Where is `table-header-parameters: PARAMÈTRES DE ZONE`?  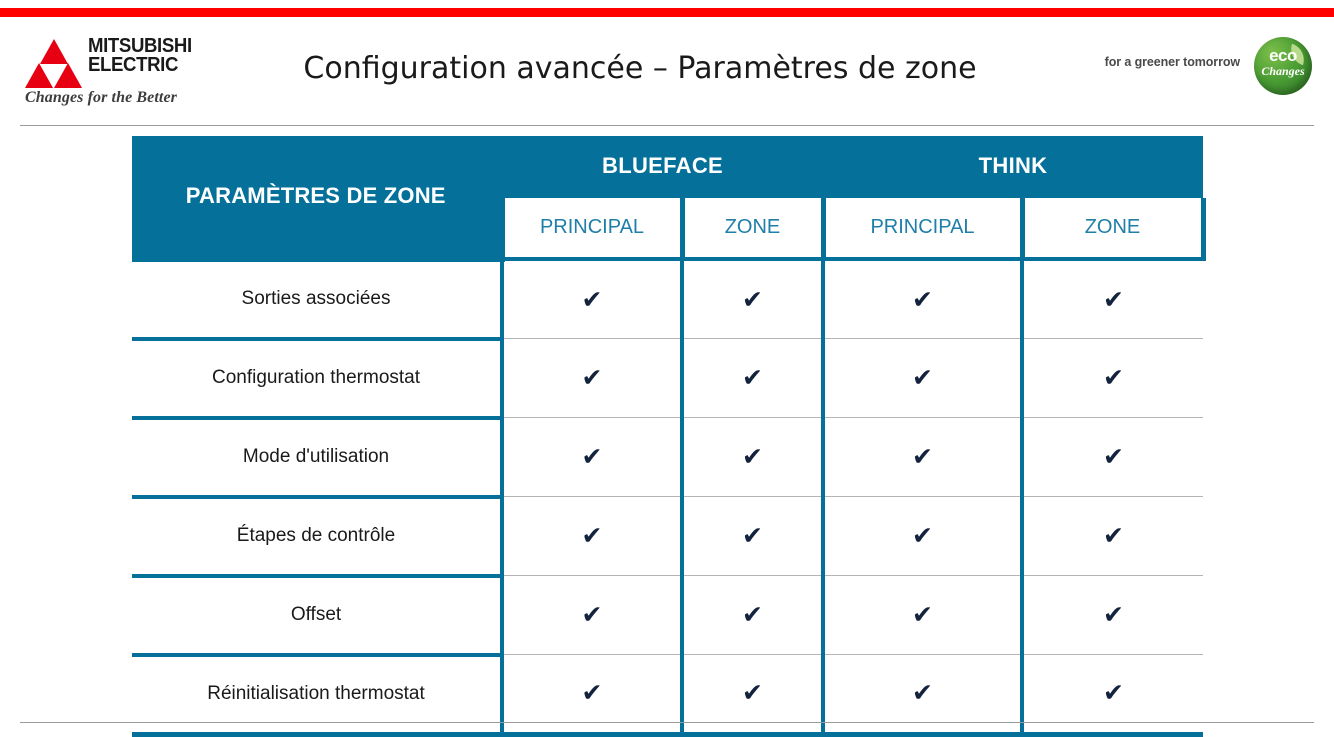
table-header-parameters: PARAMÈTRES DE ZONE is located at coordinates (317, 197).